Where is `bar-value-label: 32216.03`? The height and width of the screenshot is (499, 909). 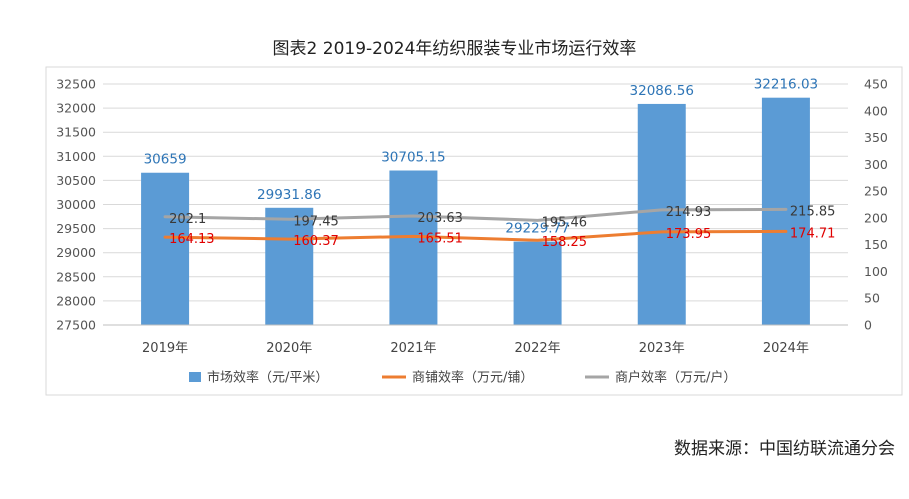
bar-value-label: 32216.03 is located at coordinates (786, 85).